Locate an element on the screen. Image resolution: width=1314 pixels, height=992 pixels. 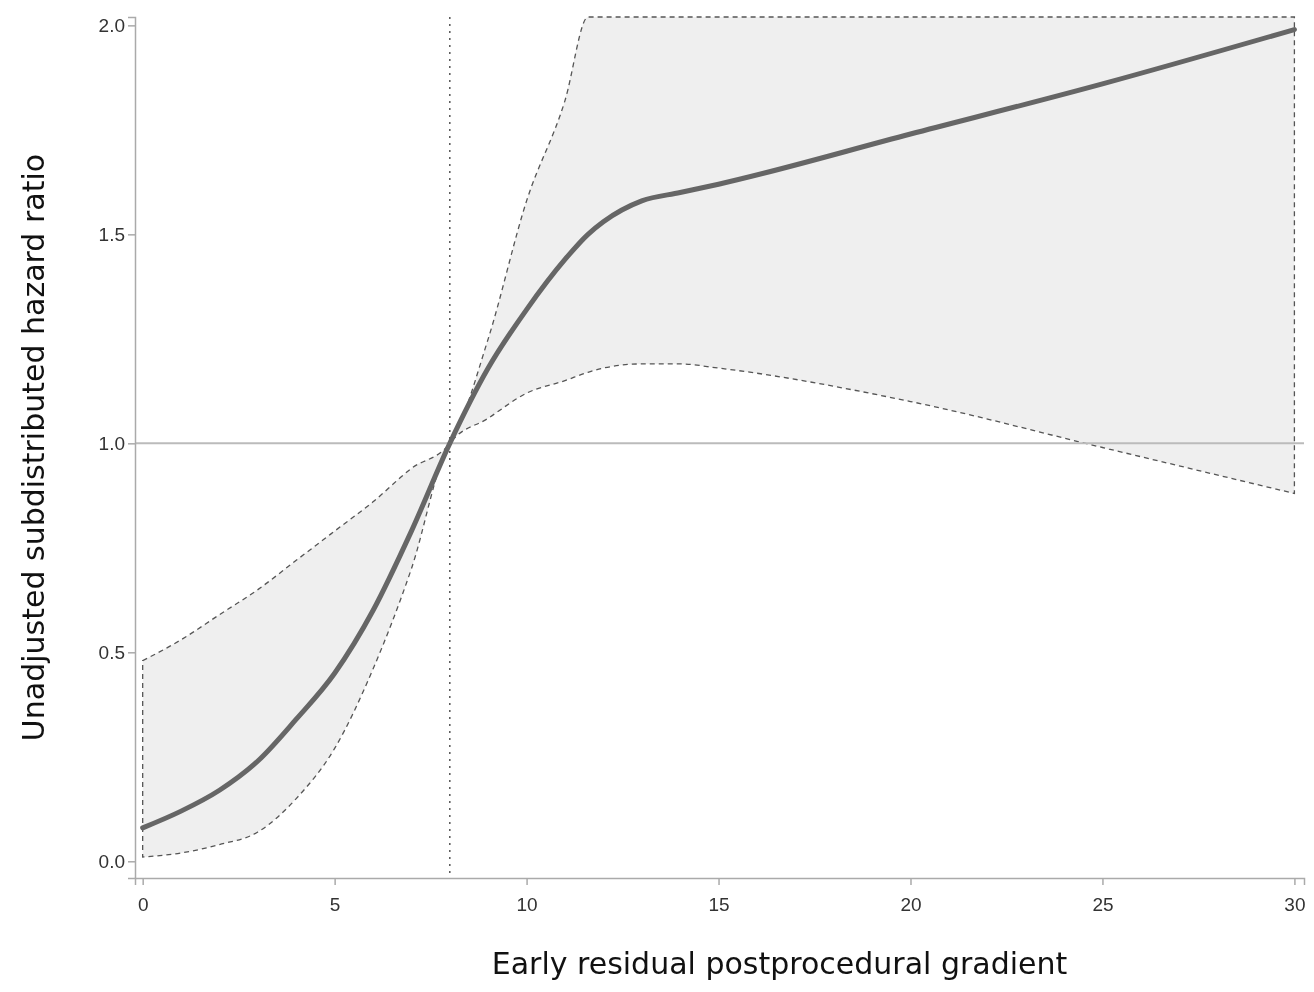
y-tick-label: 2.0 is located at coordinates (111, 25).